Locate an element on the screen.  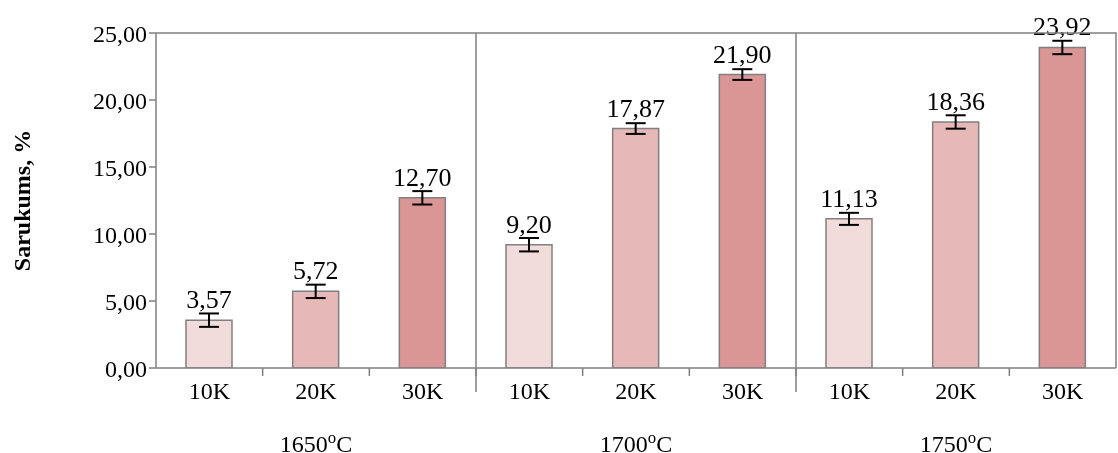
data-label: 3,57 is located at coordinates (209, 300).